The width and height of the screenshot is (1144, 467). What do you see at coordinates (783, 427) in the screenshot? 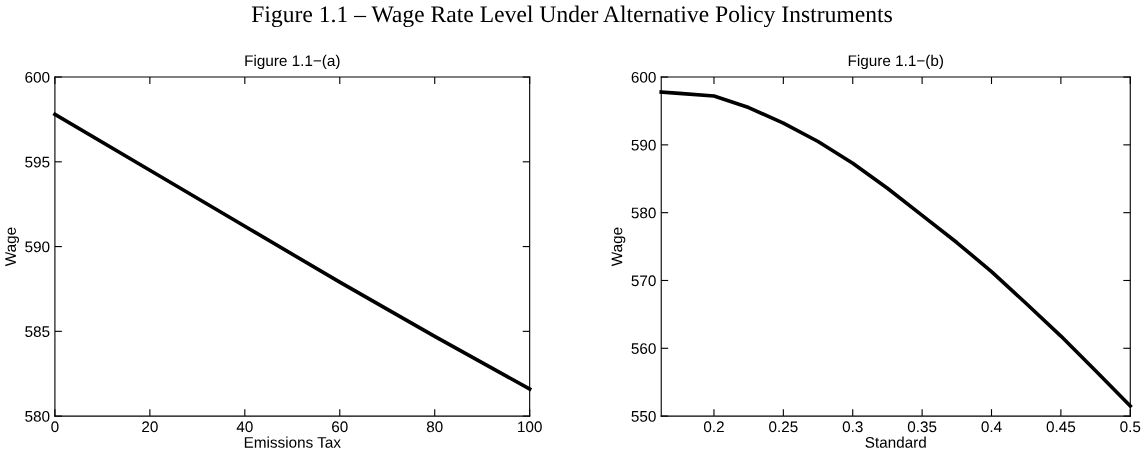
I see `x-tick-label: 0.25` at bounding box center [783, 427].